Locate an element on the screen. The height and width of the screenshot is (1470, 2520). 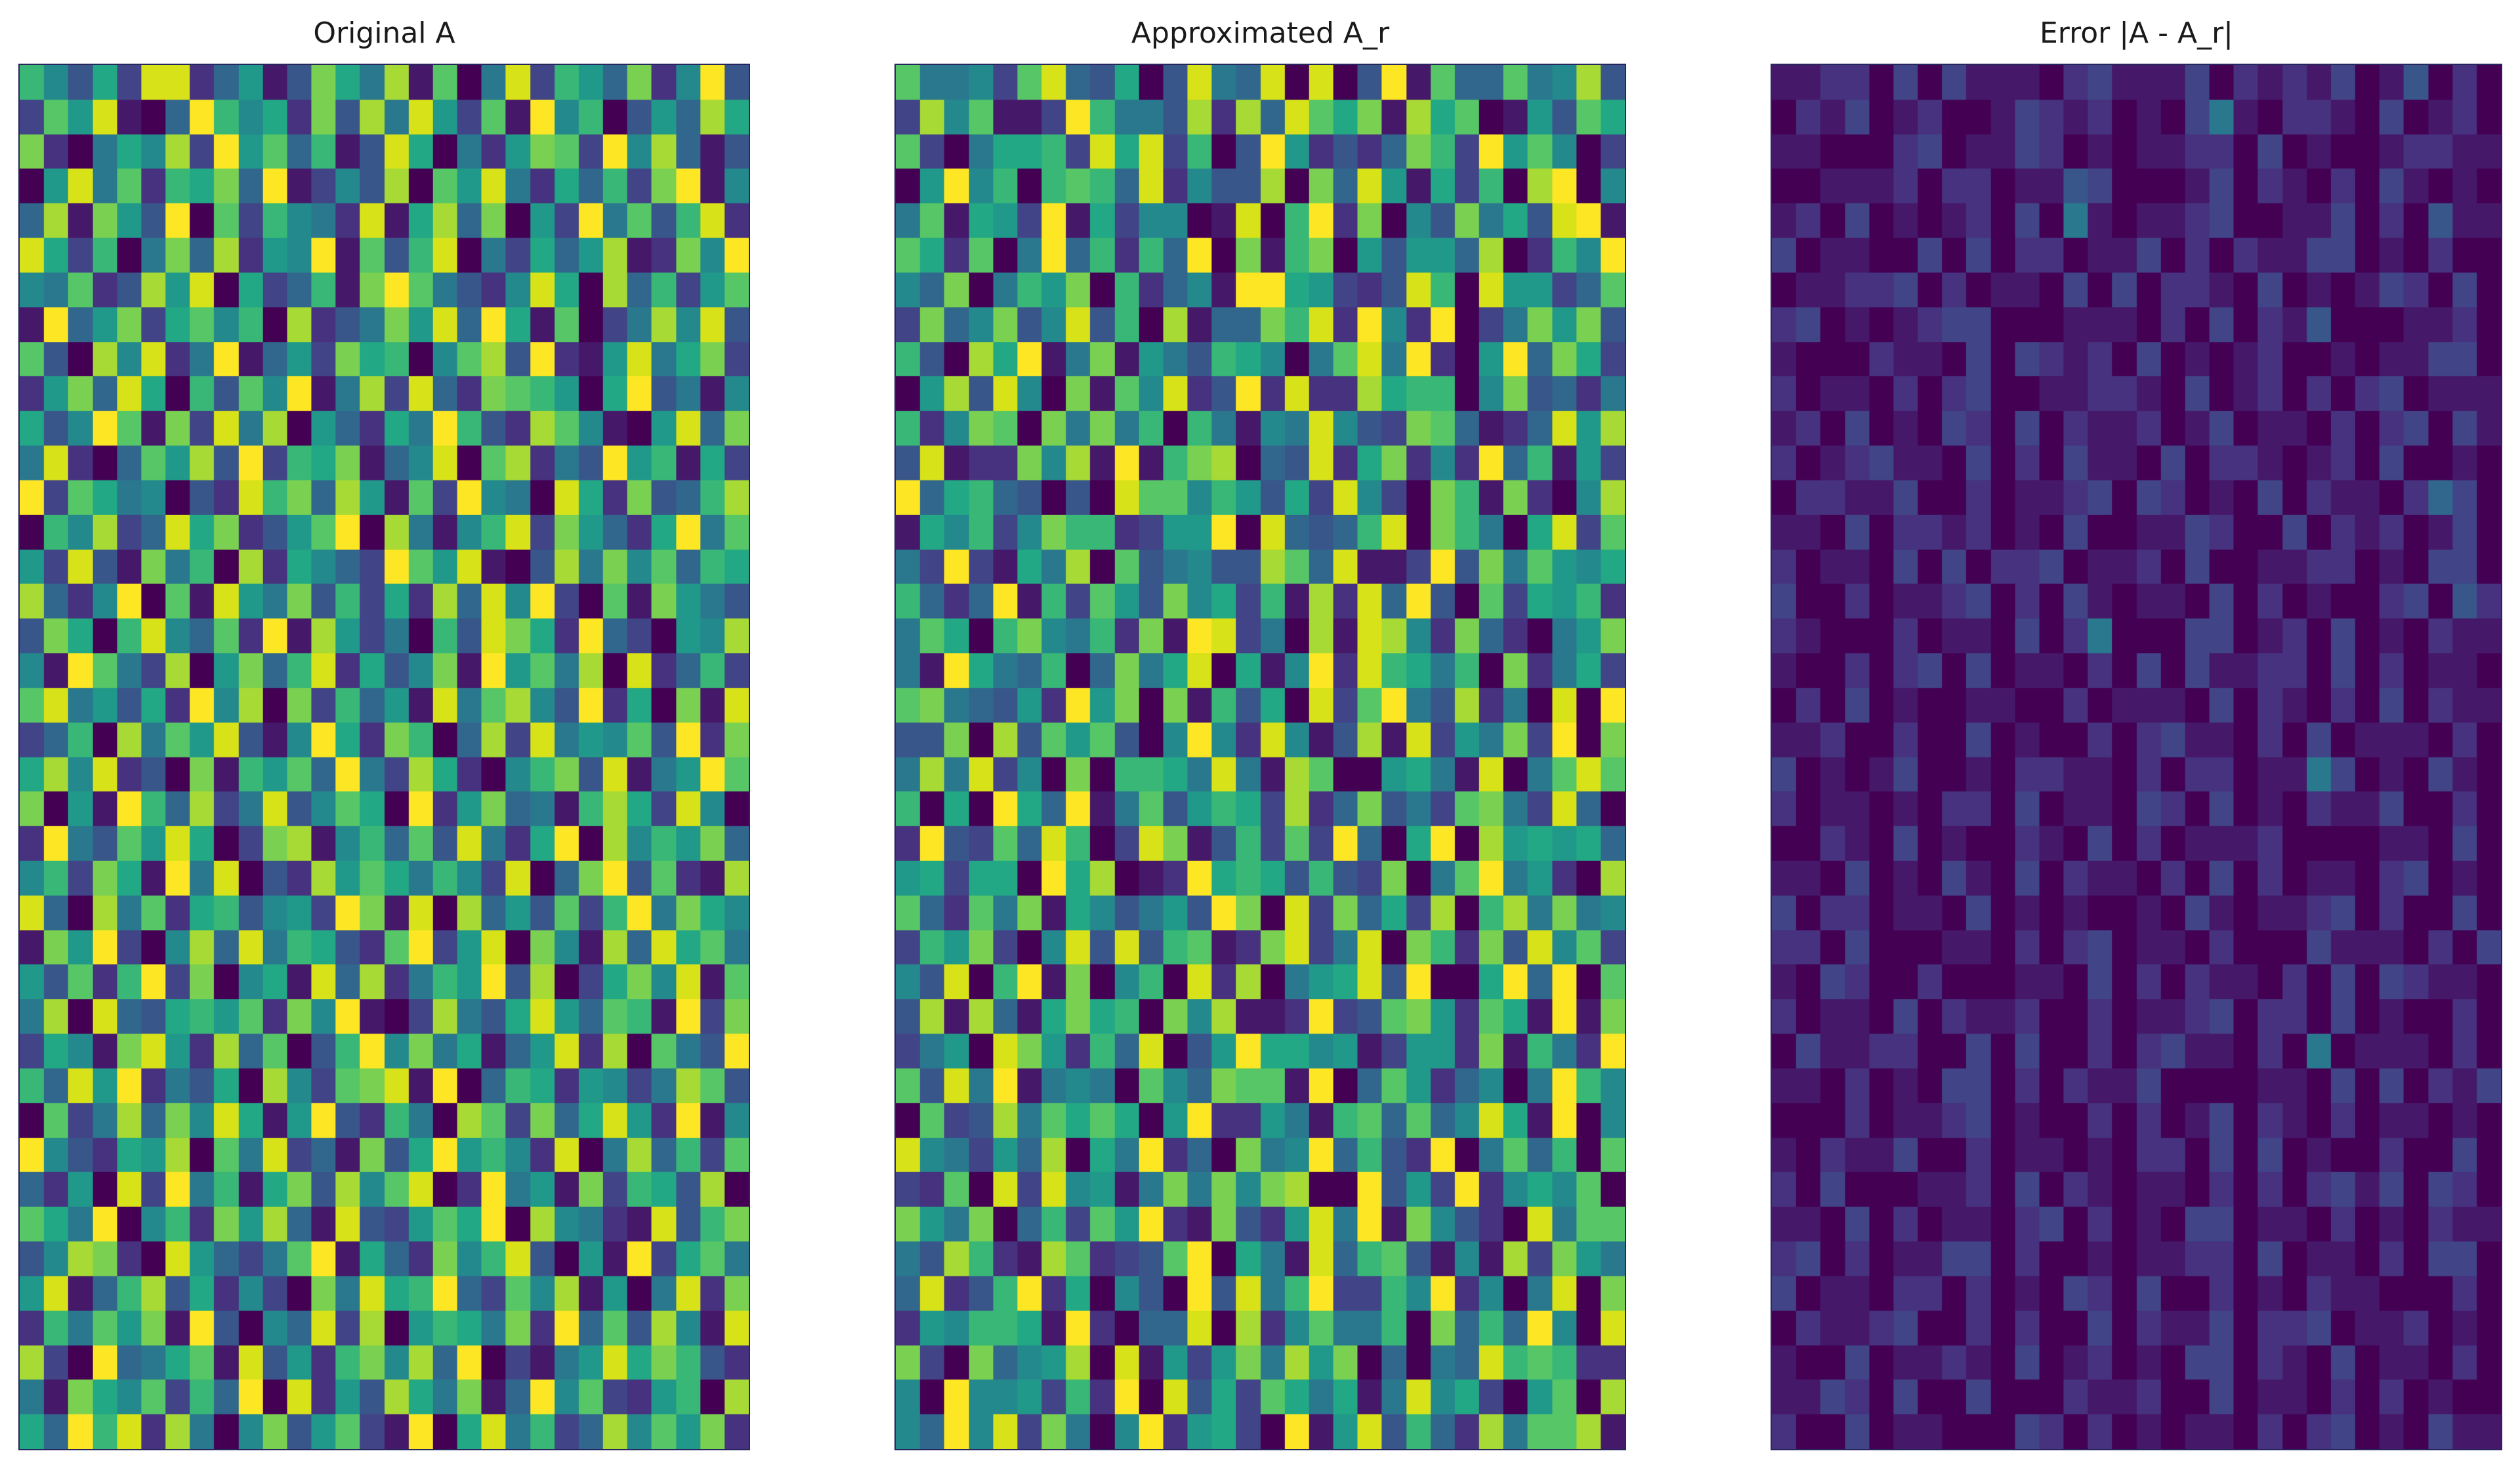
panel-title-original-a: Original A is located at coordinates (384, 33).